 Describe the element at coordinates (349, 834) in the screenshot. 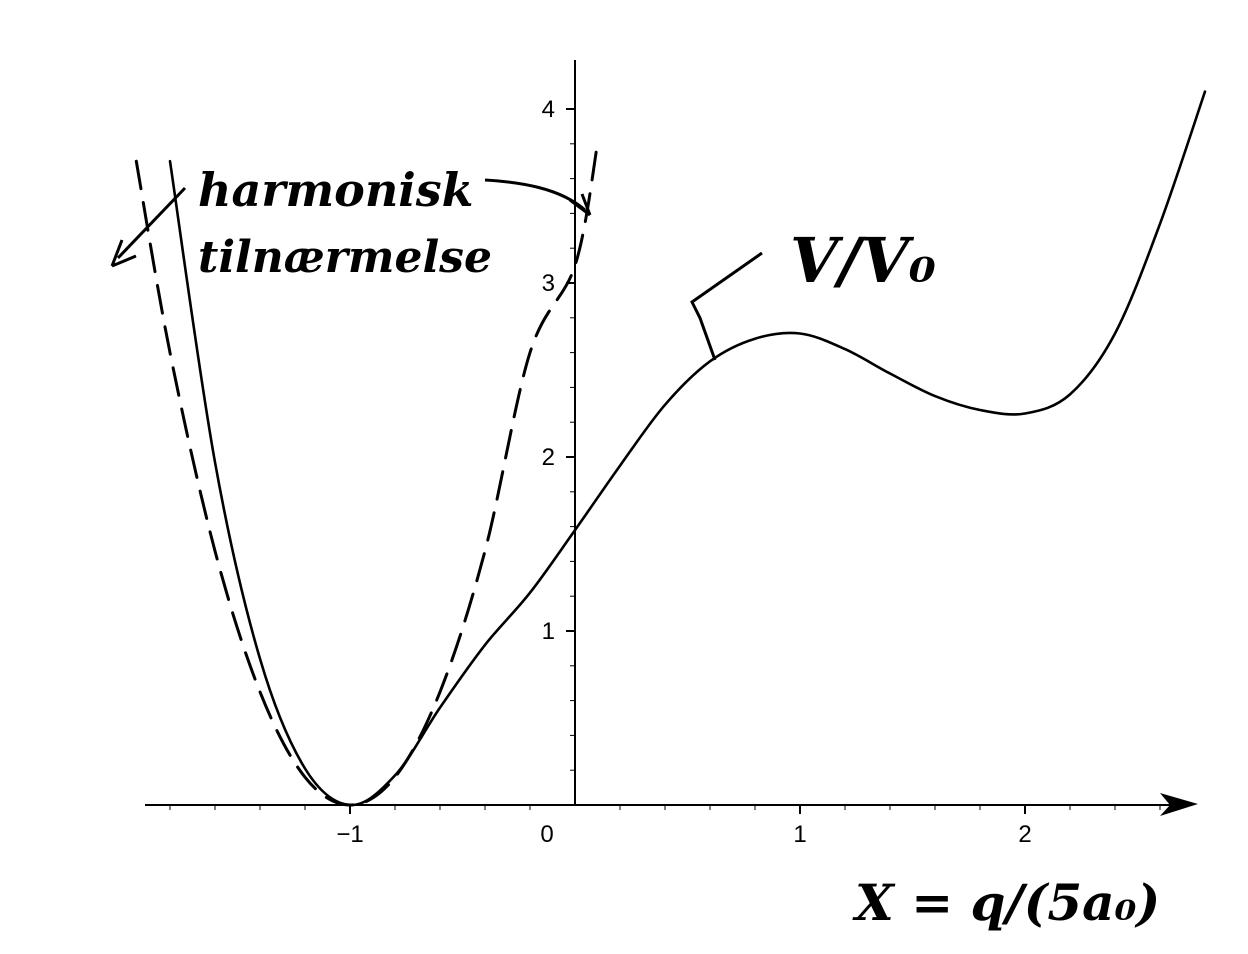

I see `x-tick-label: −1` at that location.